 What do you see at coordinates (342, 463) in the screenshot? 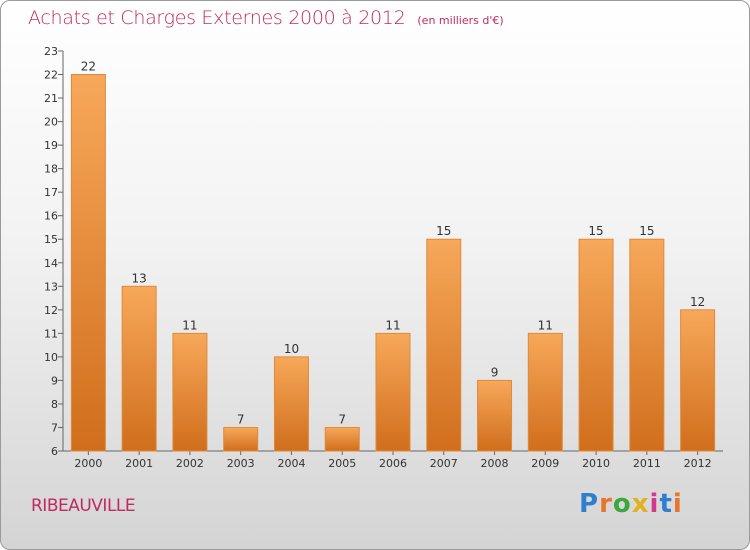
I see `x-tick-label: 2005` at bounding box center [342, 463].